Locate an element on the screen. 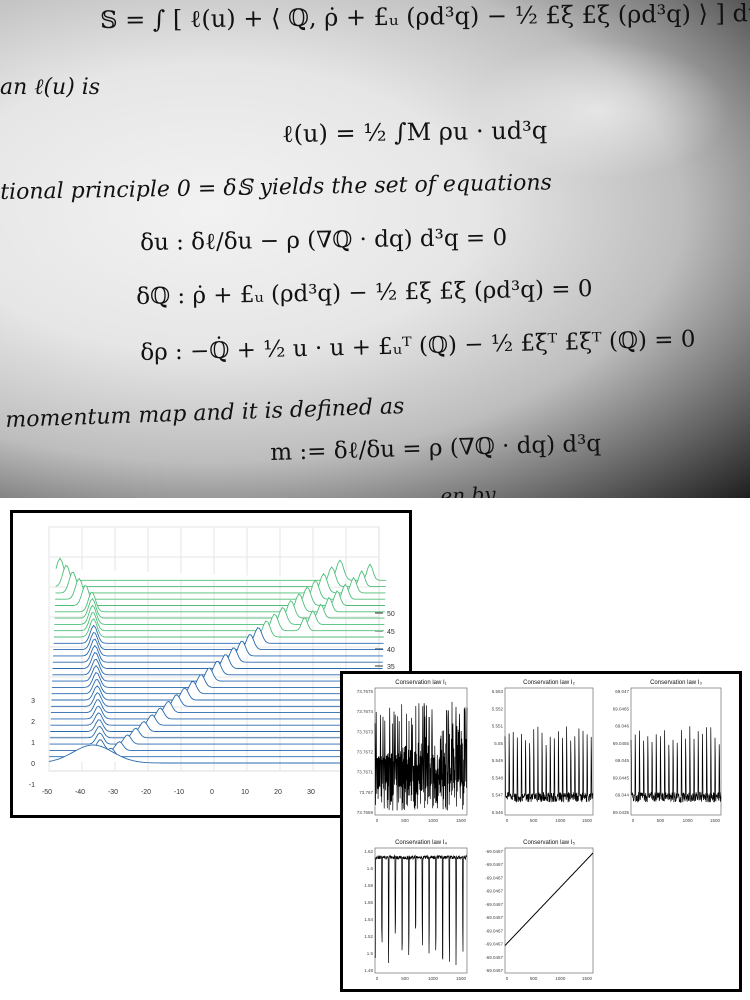  panel-title: Conservation law I₁ is located at coordinates (420, 683).